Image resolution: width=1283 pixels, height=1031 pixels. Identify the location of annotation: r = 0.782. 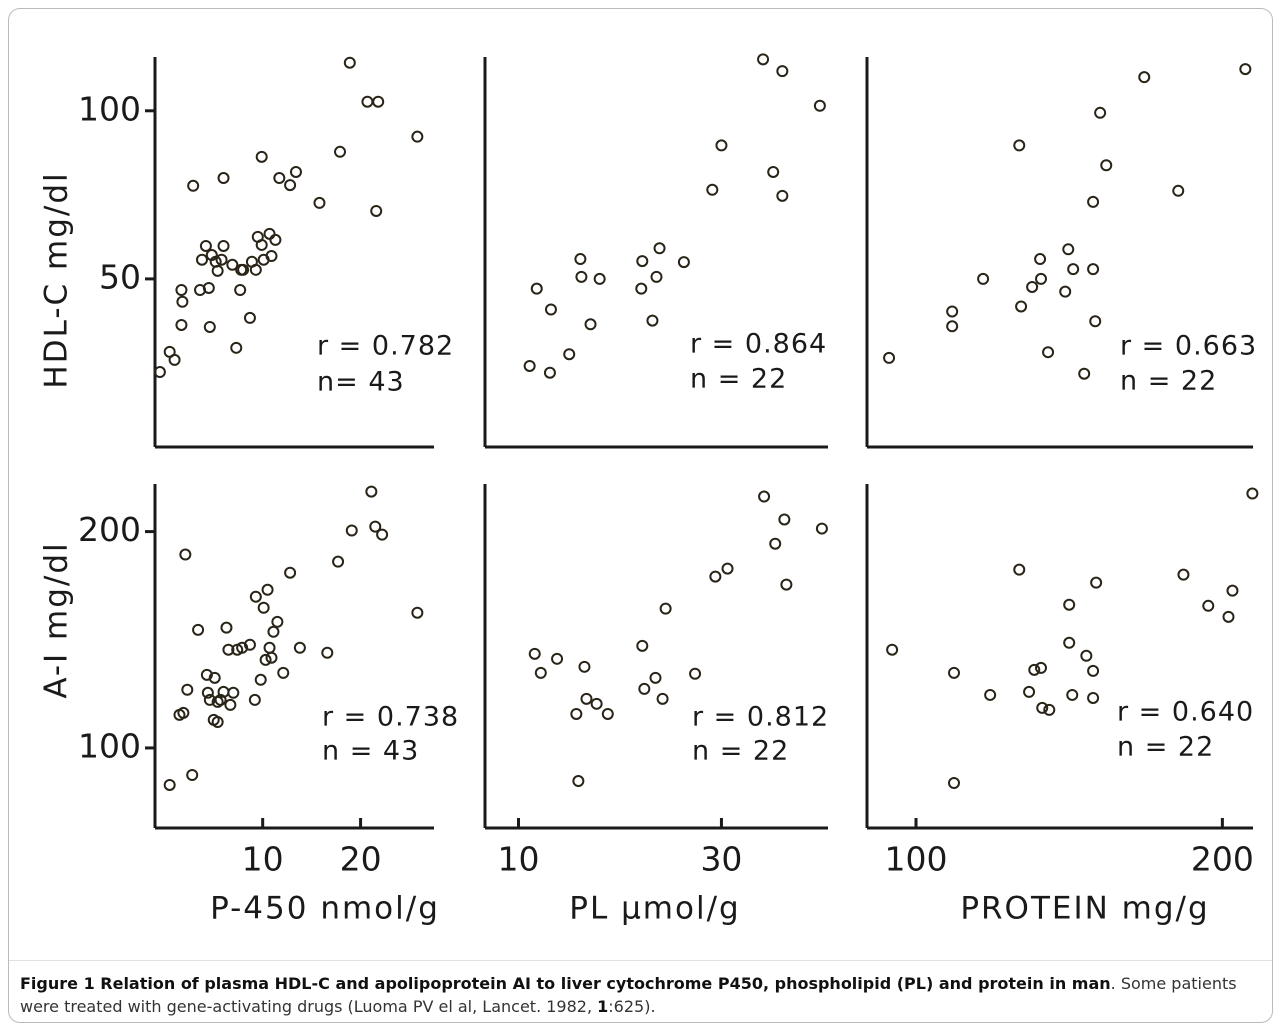
(385, 346).